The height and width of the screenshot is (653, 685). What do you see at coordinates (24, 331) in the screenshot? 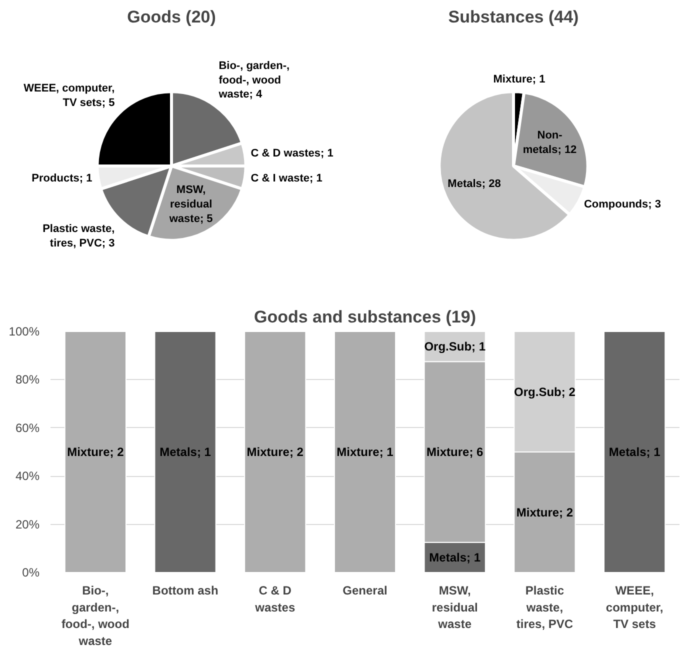
I see `y-tick-label: 100%` at bounding box center [24, 331].